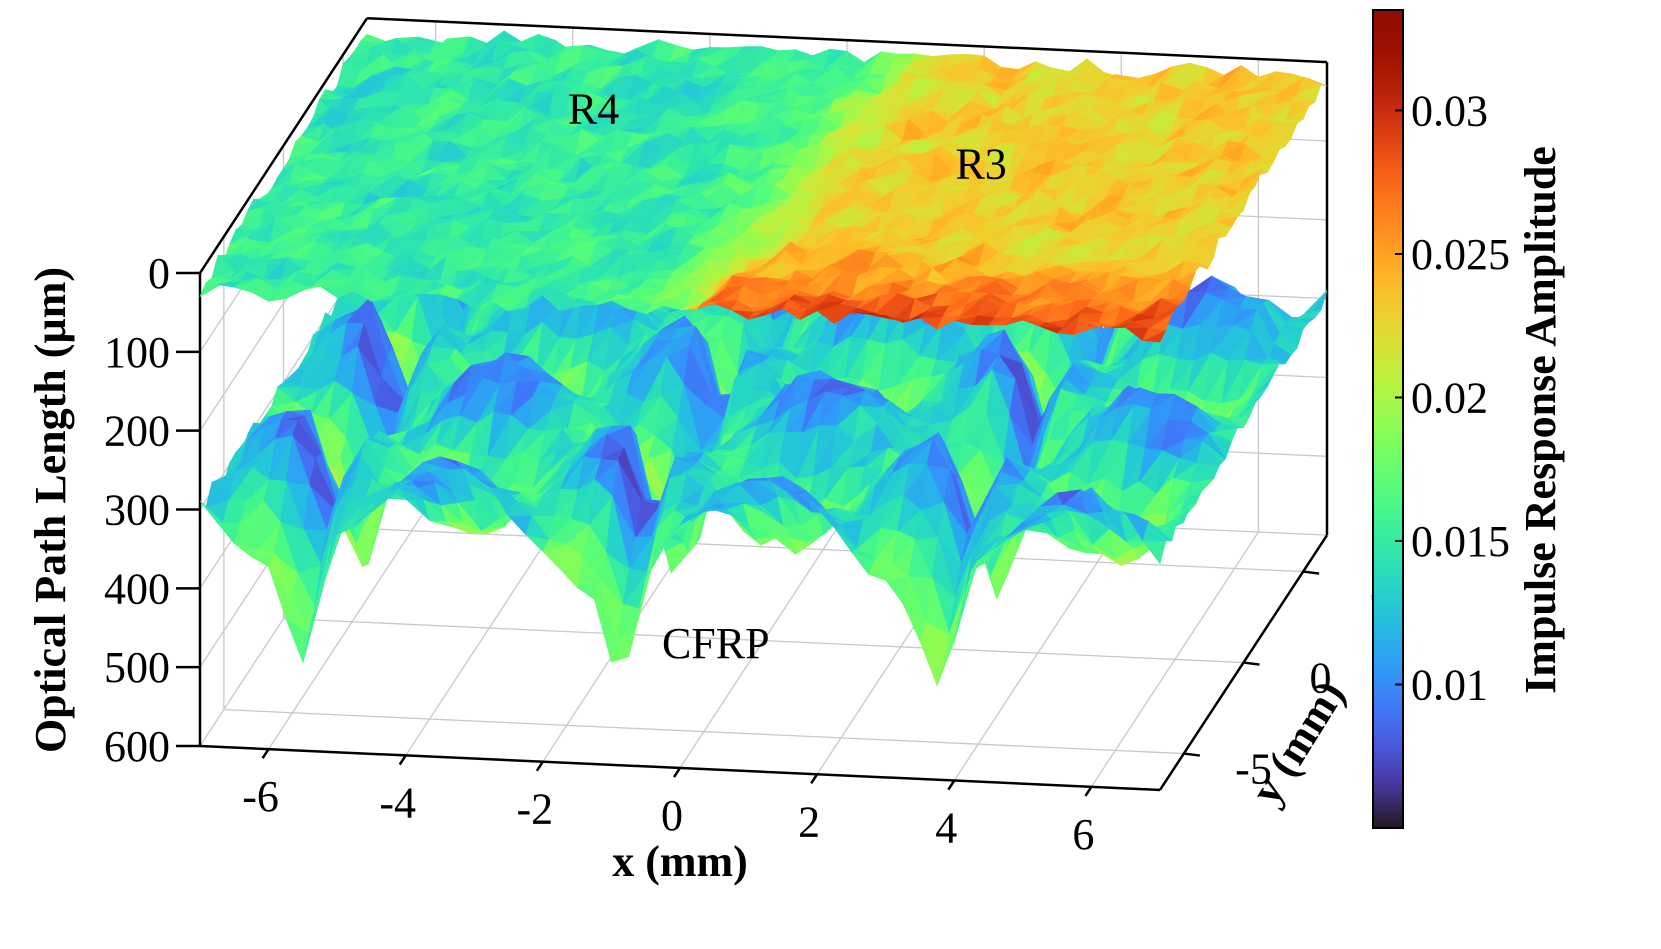 This screenshot has width=1661, height=949. What do you see at coordinates (703, 731) in the screenshot?
I see `grid-line` at bounding box center [703, 731].